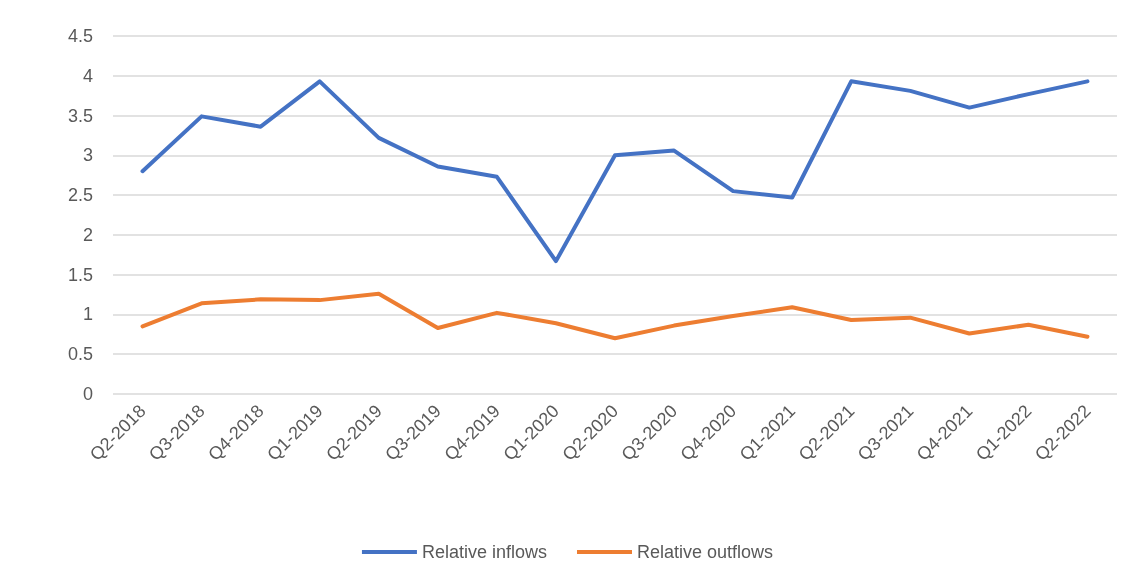 The image size is (1135, 582). What do you see at coordinates (87, 155) in the screenshot?
I see `y-tick-label: 3` at bounding box center [87, 155].